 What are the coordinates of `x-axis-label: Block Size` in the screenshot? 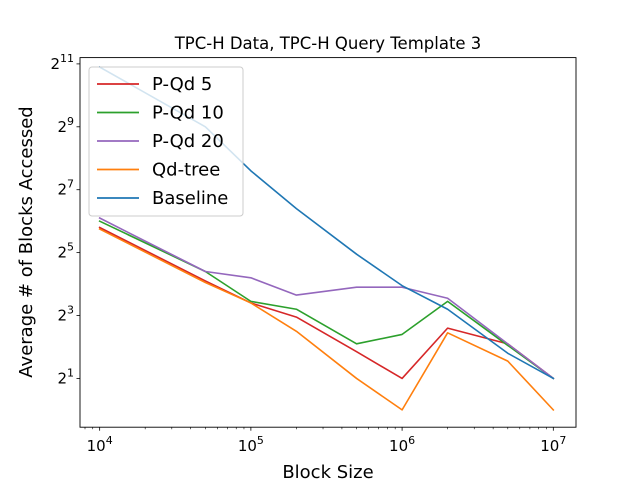 It's located at (327, 471).